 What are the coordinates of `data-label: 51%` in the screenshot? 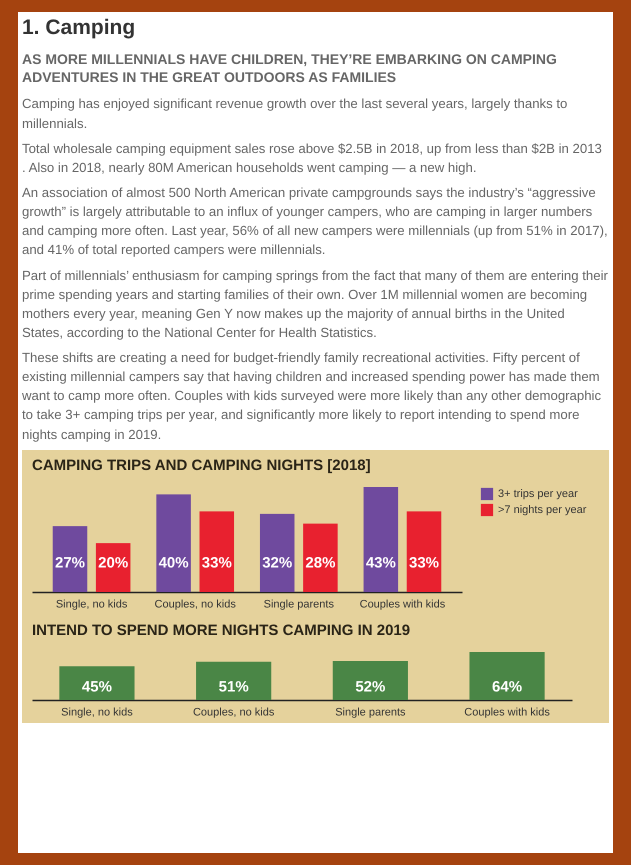 It's located at (233, 687).